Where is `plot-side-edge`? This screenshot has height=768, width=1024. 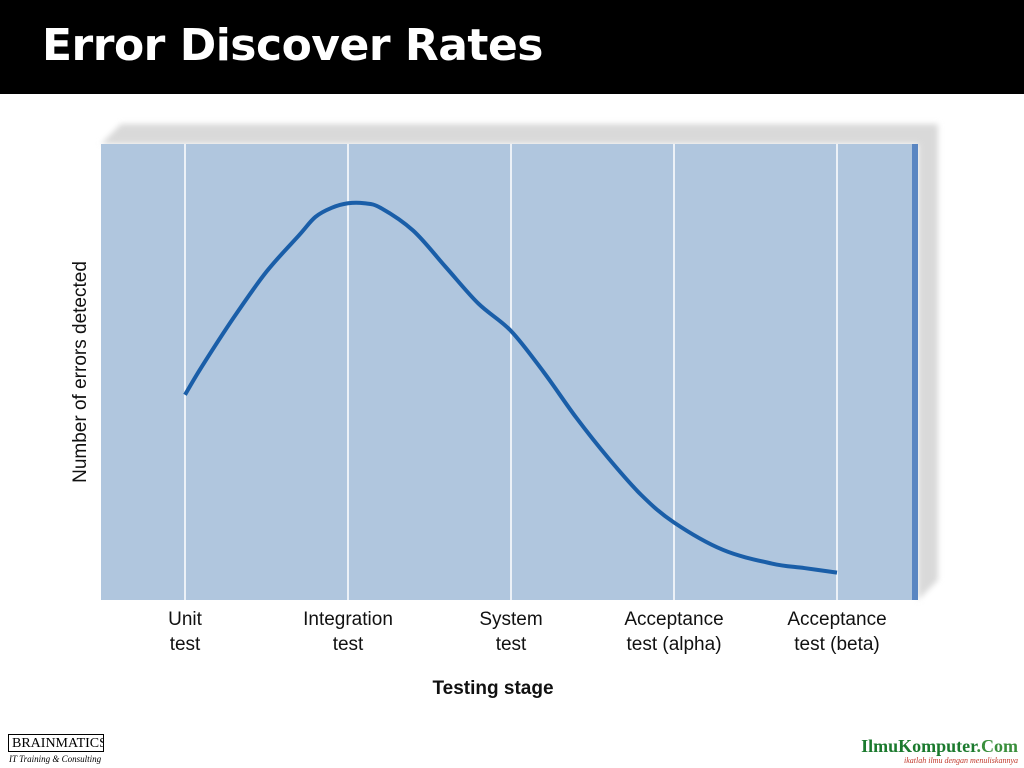 plot-side-edge is located at coordinates (915, 372).